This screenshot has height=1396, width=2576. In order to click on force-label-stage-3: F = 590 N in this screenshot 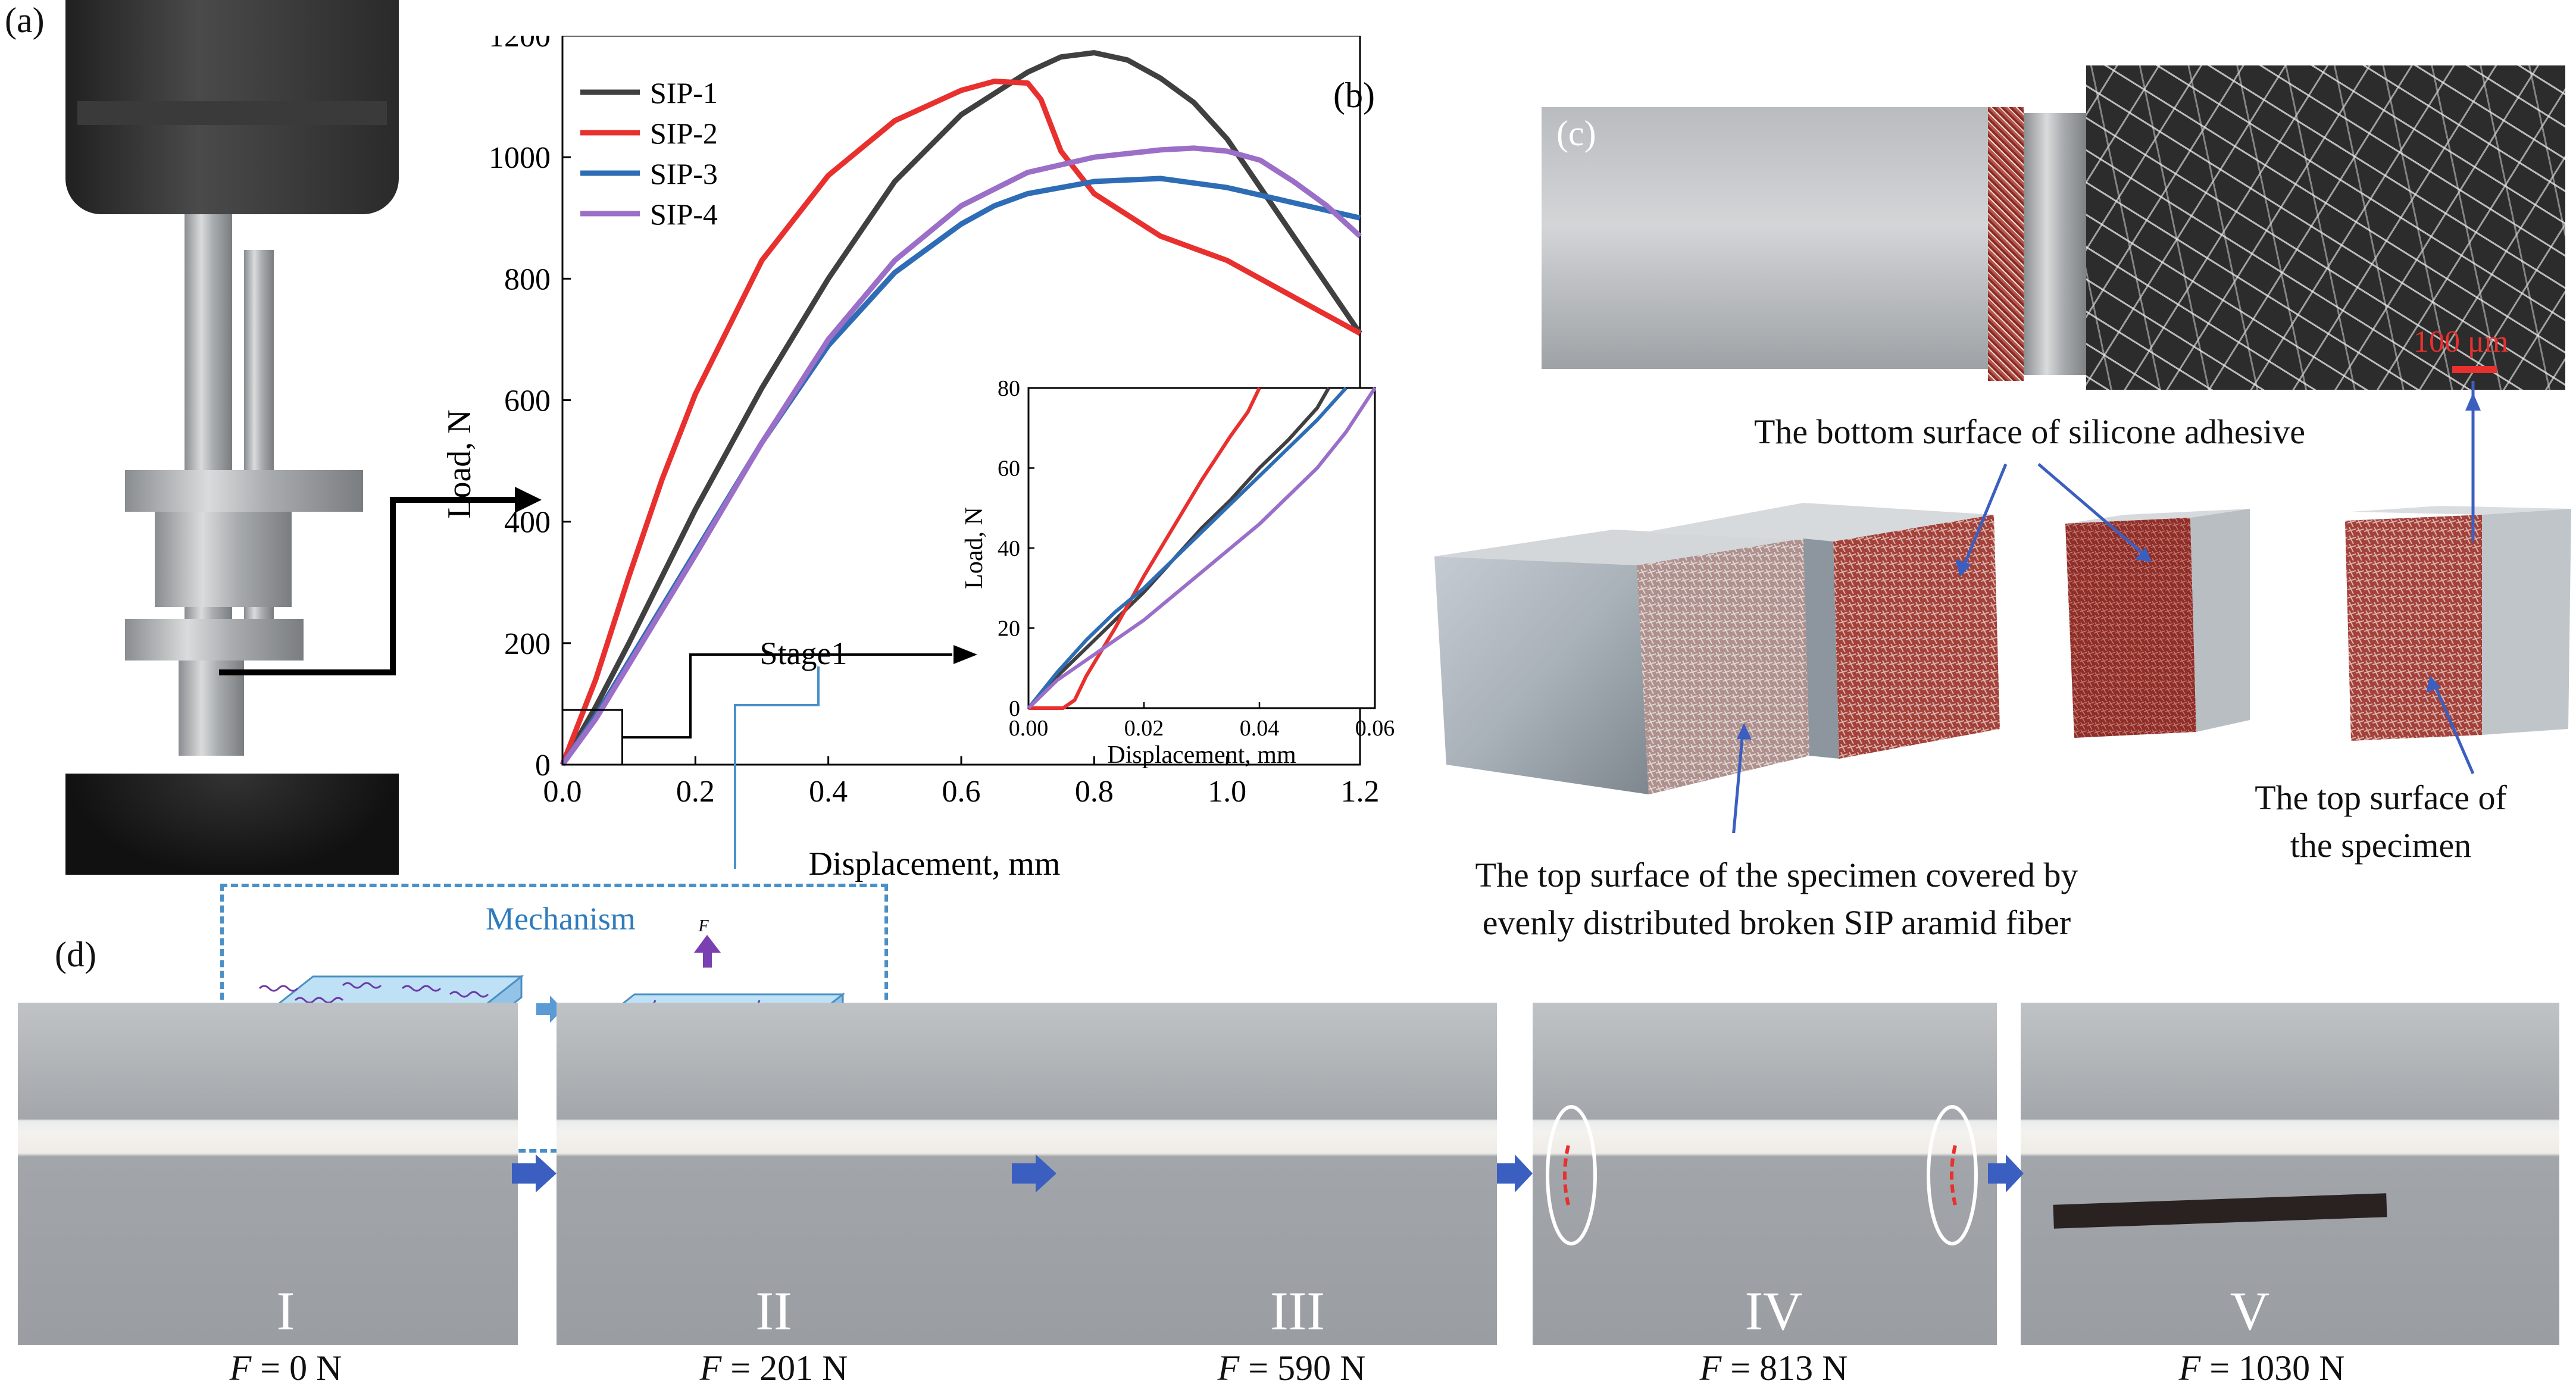, I will do `click(1291, 1368)`.